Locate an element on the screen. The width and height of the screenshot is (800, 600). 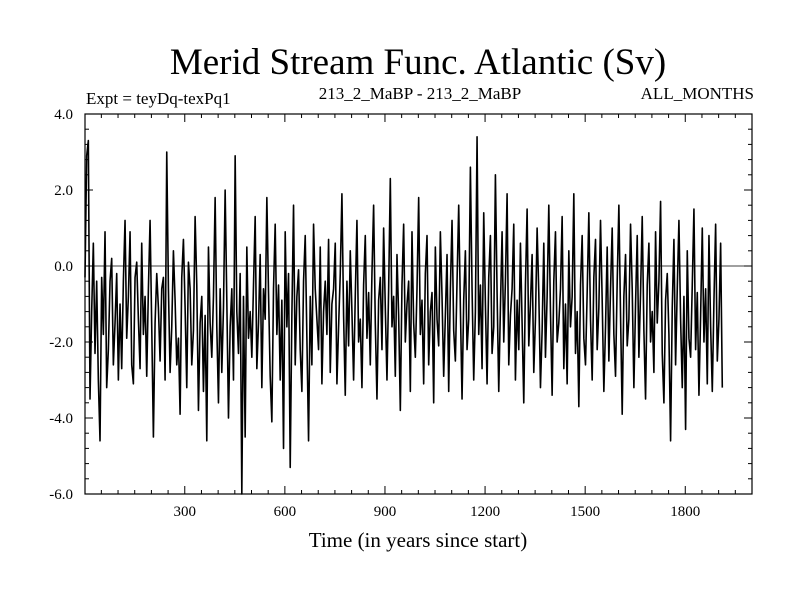
x-tick-label: 1800 is located at coordinates (685, 512).